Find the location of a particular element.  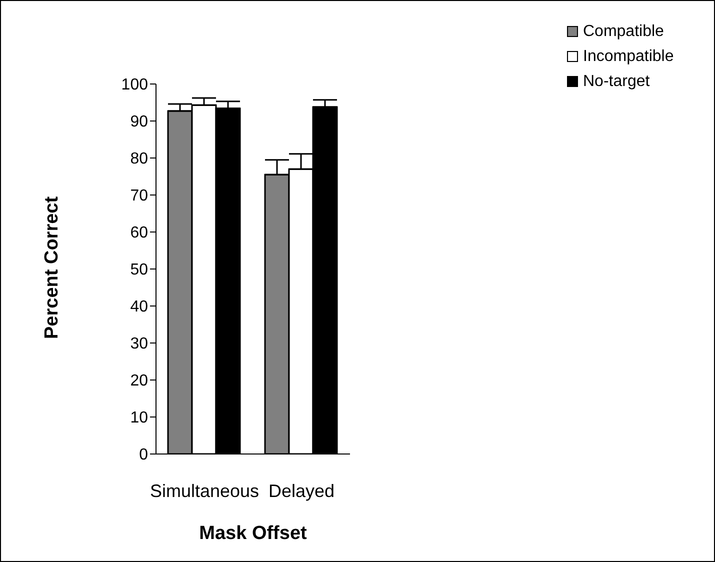

x-axis-title: Mask Offset is located at coordinates (253, 533).